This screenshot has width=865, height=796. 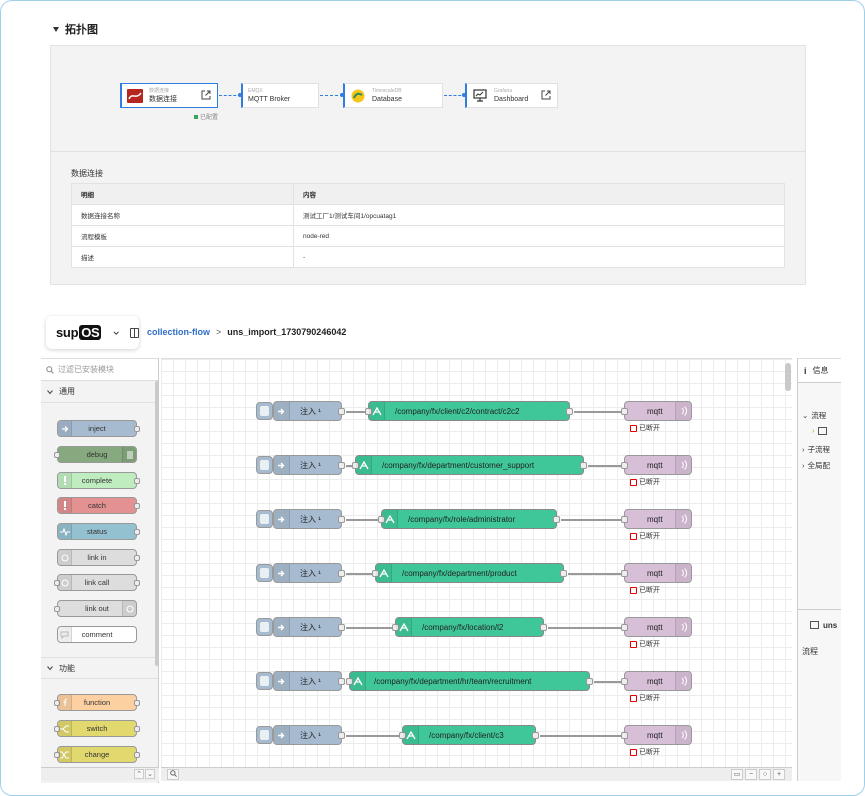 What do you see at coordinates (97, 702) in the screenshot?
I see `palette-node-function: function` at bounding box center [97, 702].